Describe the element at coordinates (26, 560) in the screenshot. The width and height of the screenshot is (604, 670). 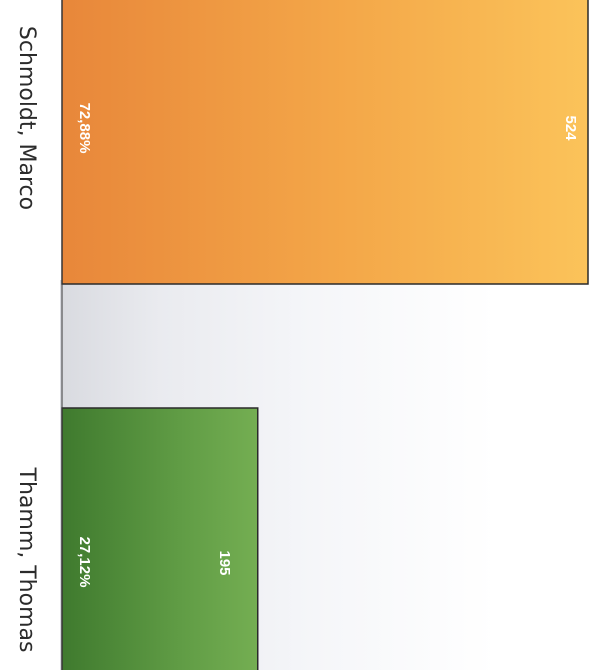
I see `category-label-2: Thamm, Thomas` at that location.